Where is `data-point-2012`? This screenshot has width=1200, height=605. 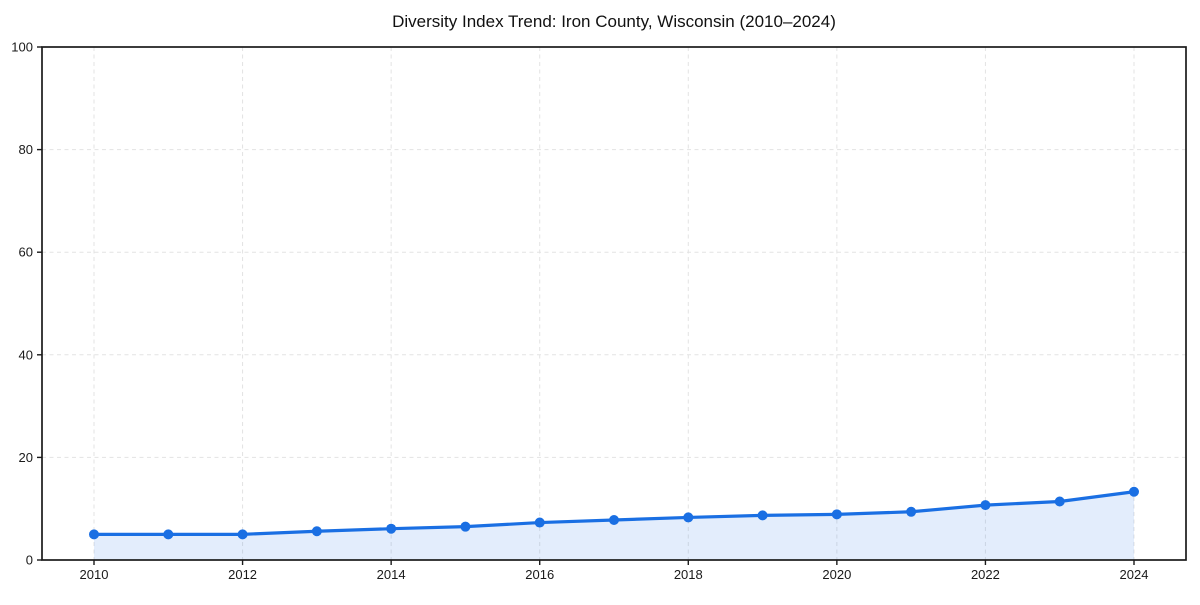 data-point-2012 is located at coordinates (242, 534).